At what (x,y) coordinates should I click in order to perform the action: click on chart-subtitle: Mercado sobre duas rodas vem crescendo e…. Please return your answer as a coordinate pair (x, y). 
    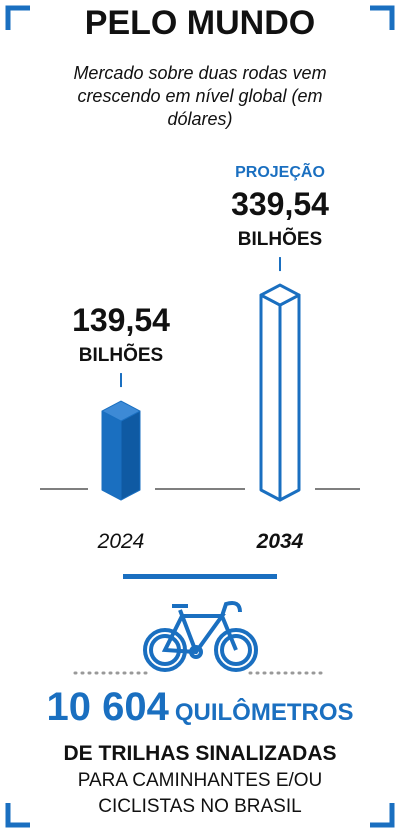
    Looking at the image, I should click on (200, 96).